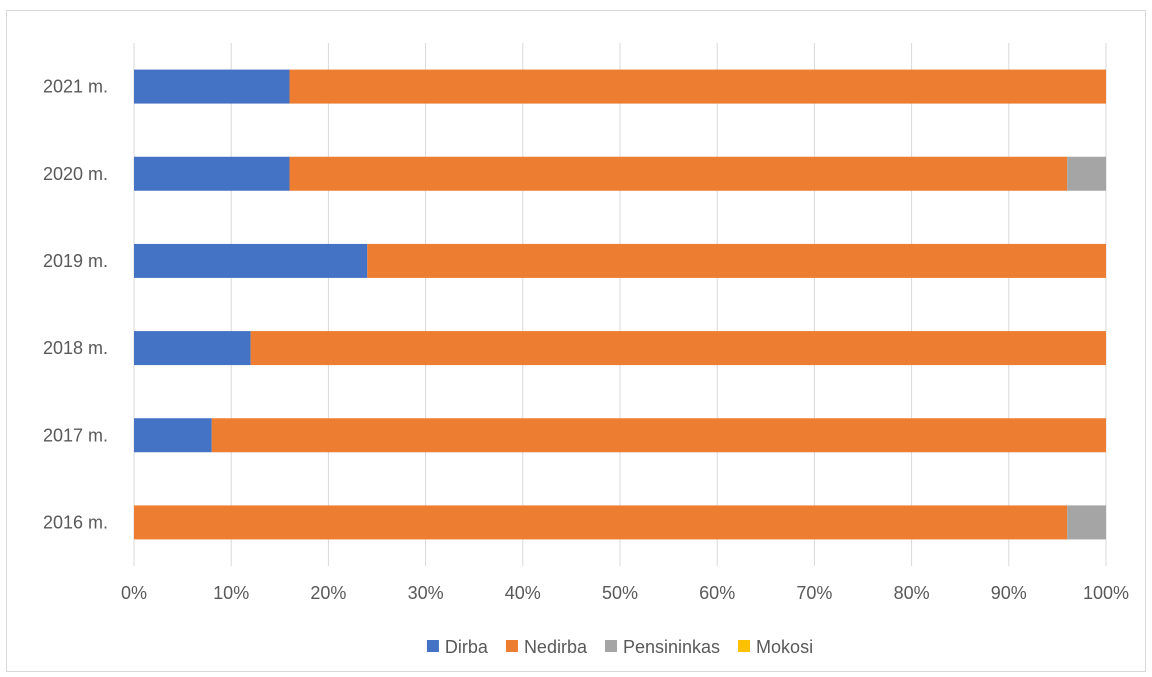 This screenshot has height=677, width=1152. I want to click on legend-label: Dirba, so click(467, 647).